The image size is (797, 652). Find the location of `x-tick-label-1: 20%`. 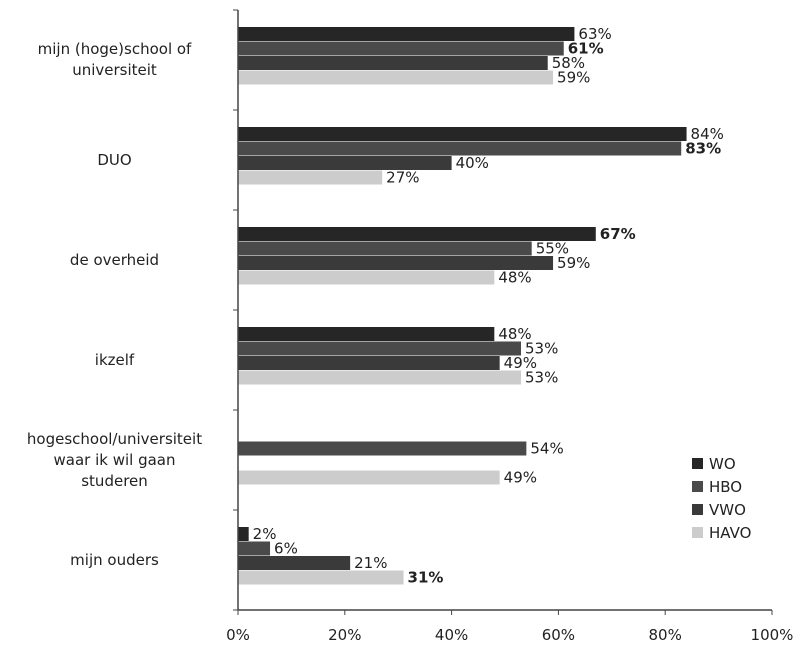

x-tick-label-1: 20% is located at coordinates (344, 635).